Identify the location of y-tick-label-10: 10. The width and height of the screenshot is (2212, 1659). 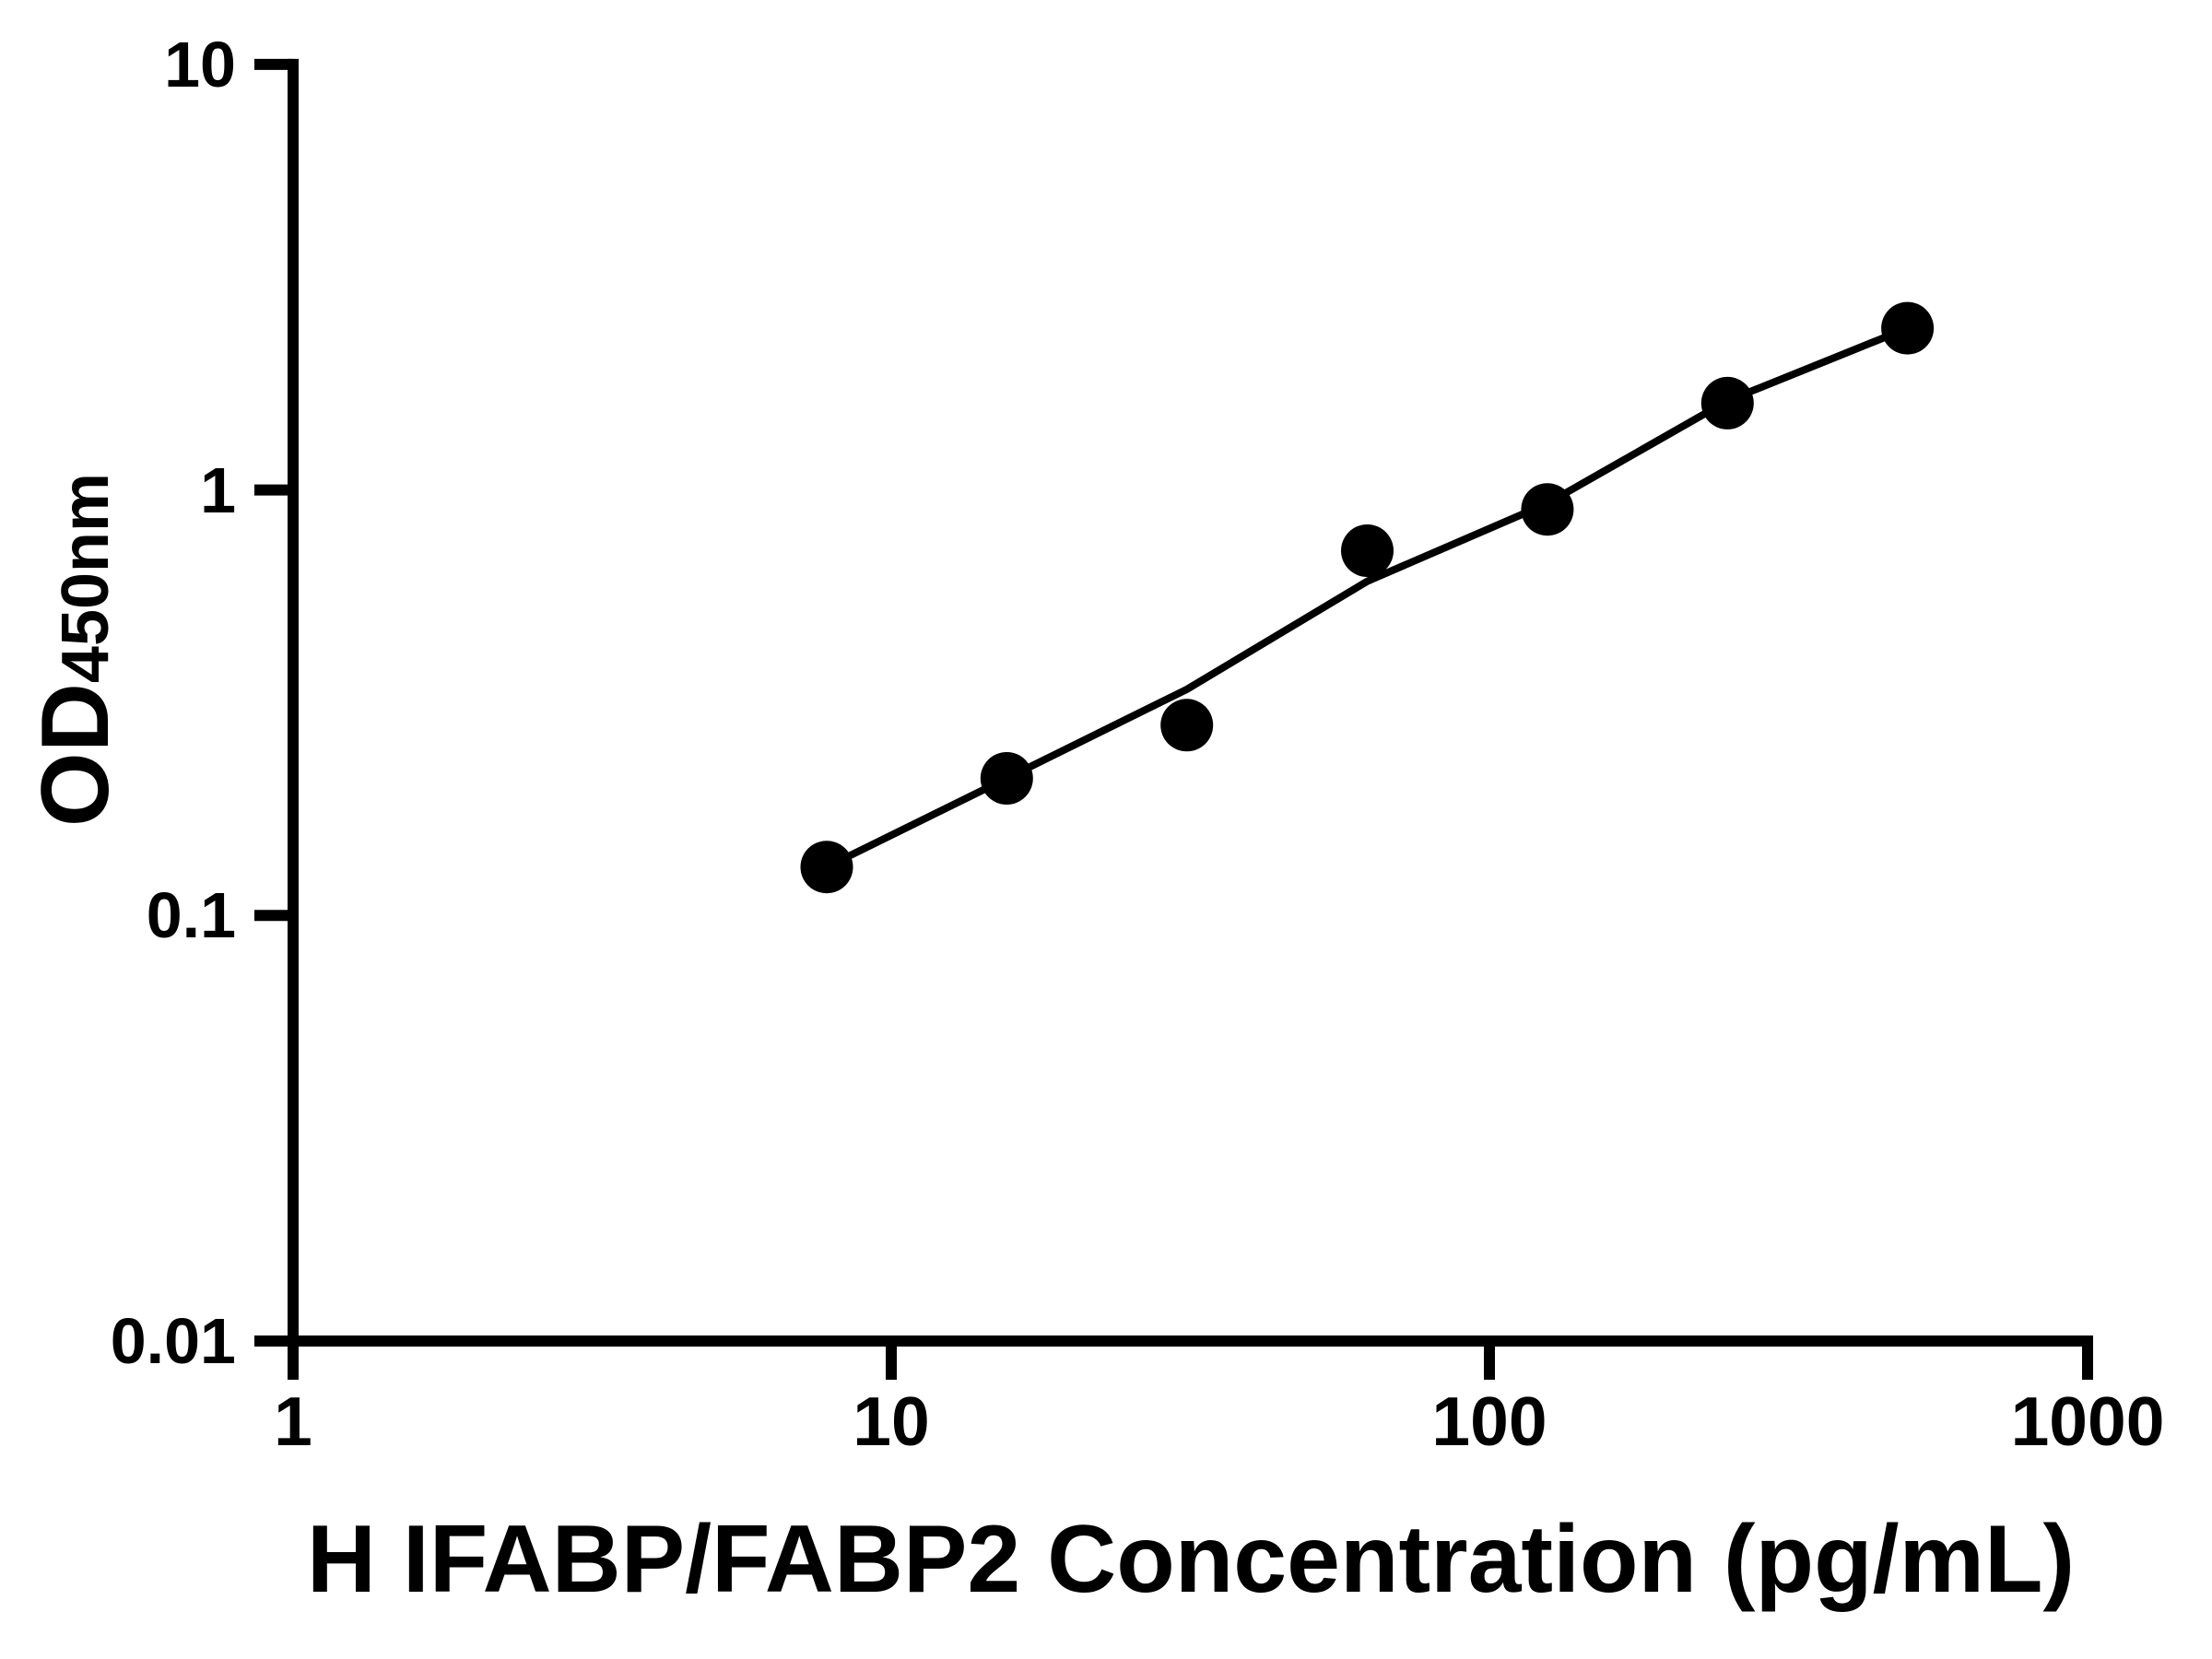
(200, 64).